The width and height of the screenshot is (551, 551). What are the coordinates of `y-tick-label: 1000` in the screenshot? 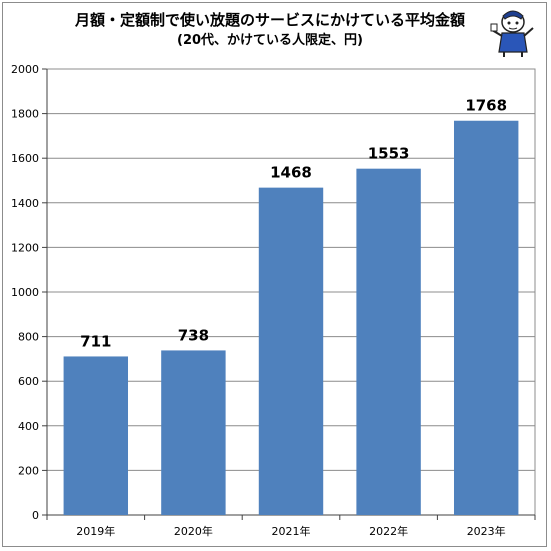 It's located at (25, 292).